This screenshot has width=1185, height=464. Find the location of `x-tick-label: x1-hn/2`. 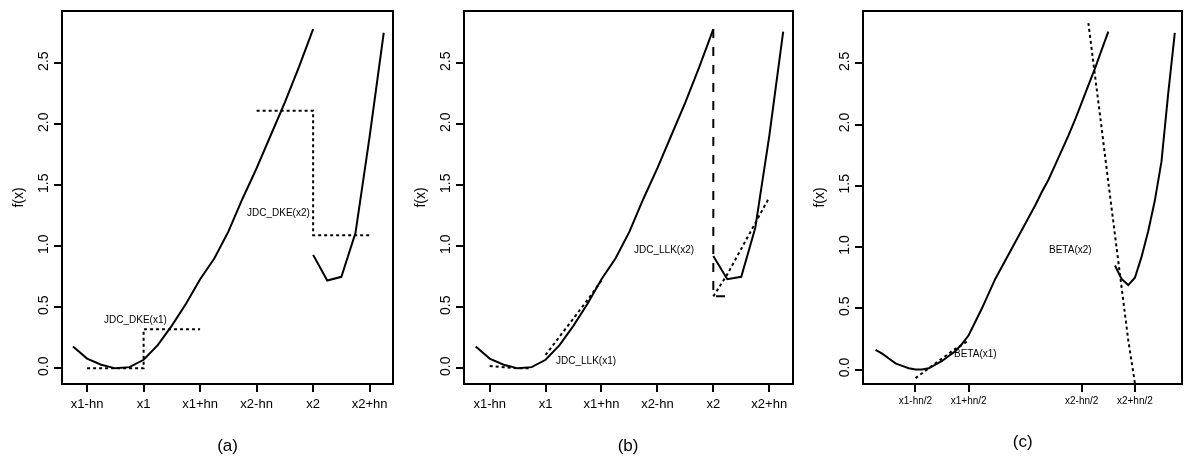

x-tick-label: x1-hn/2 is located at coordinates (915, 400).